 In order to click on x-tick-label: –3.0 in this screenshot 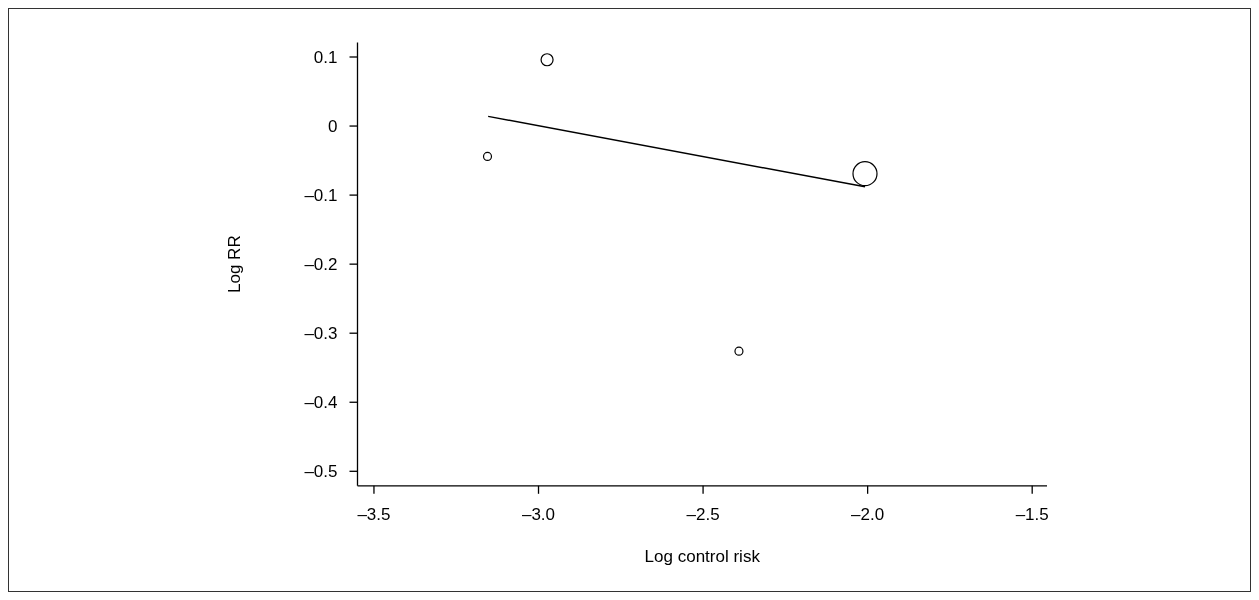, I will do `click(538, 514)`.